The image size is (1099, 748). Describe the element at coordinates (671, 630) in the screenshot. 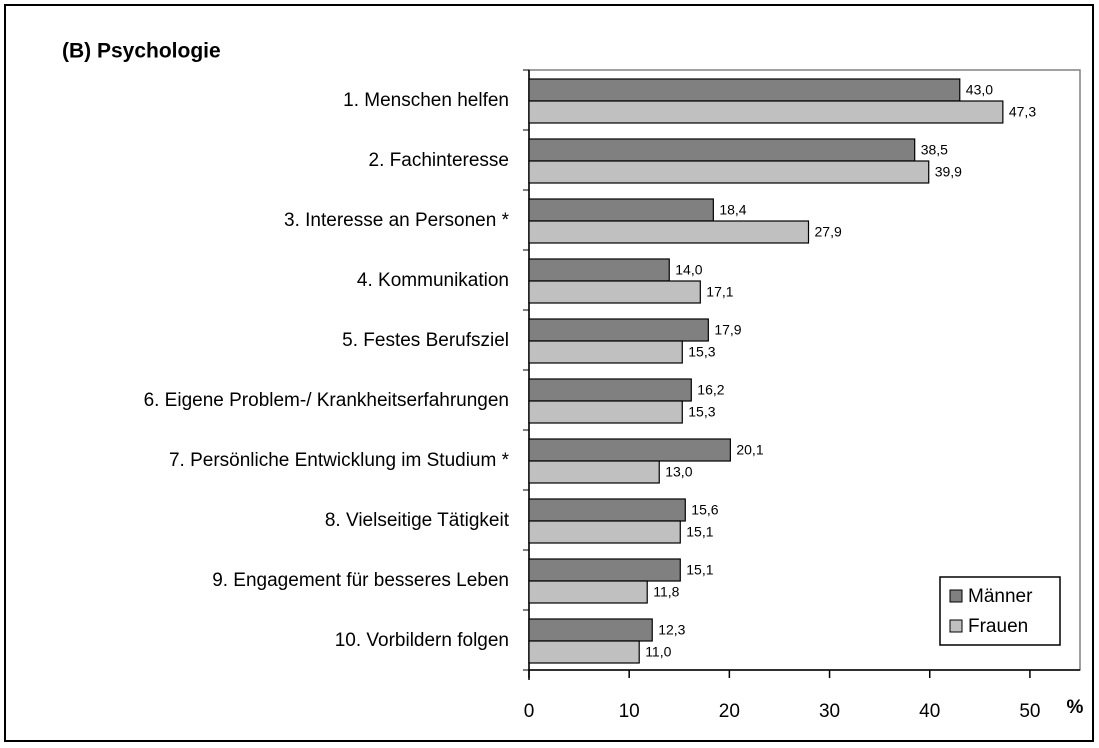

I see `value-label: 12,3` at that location.